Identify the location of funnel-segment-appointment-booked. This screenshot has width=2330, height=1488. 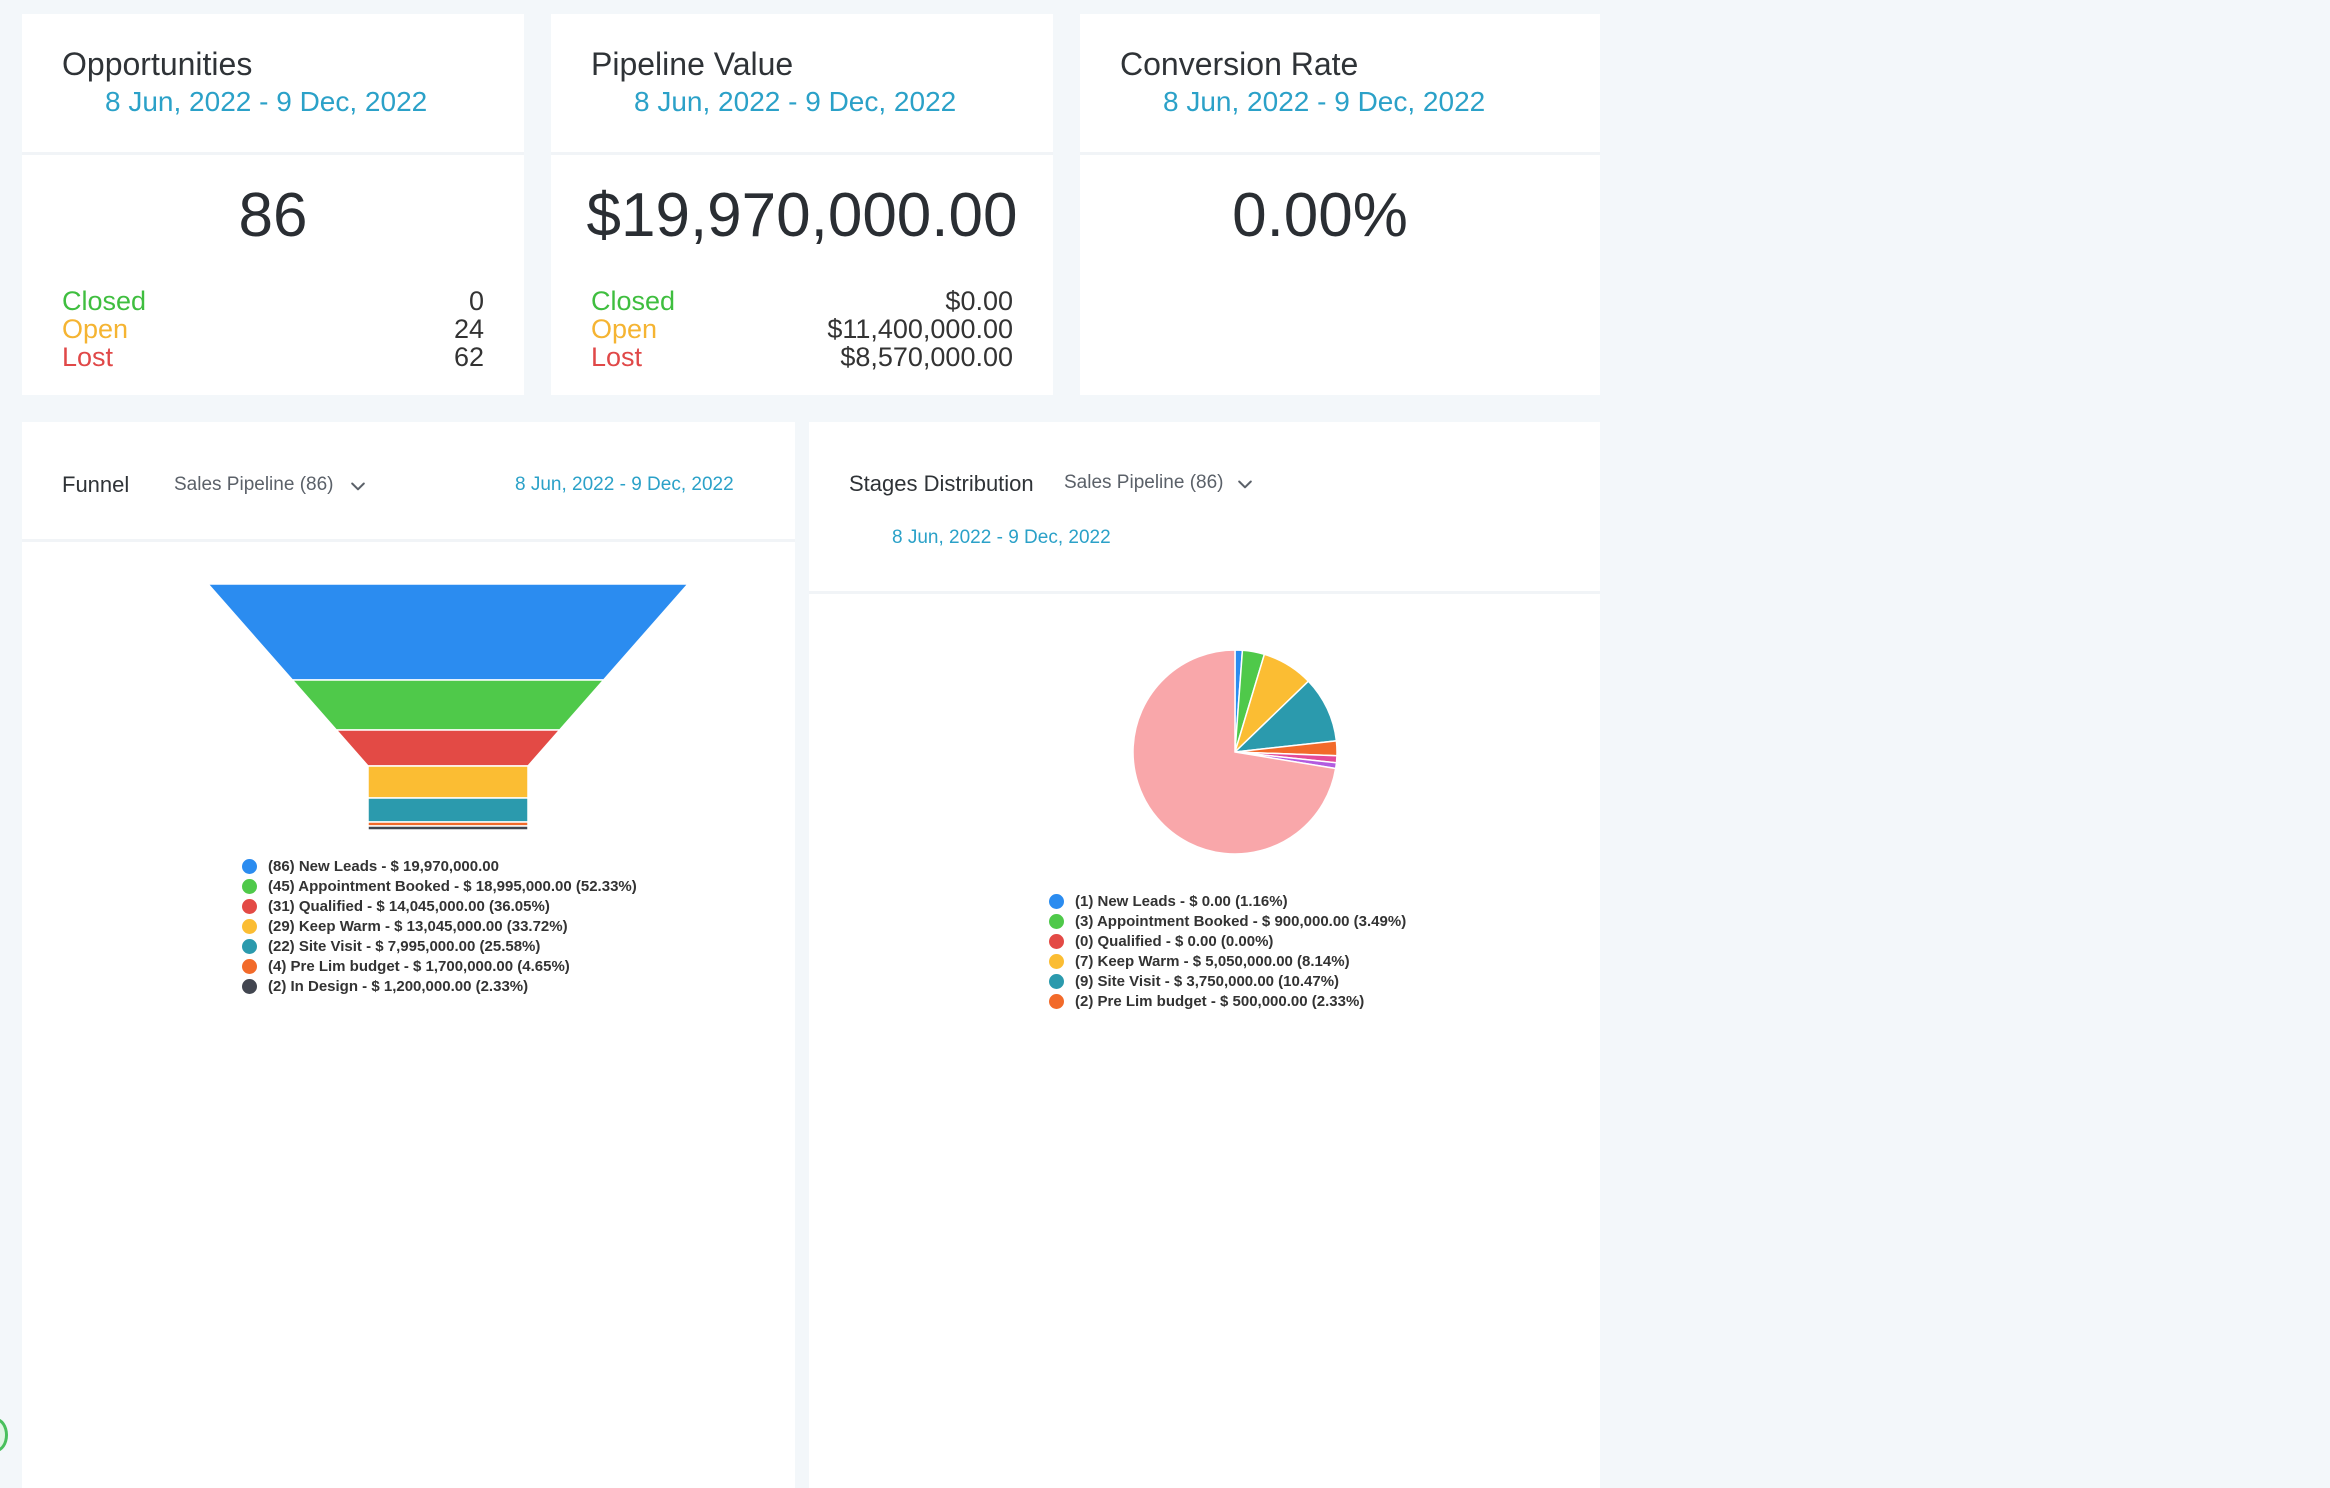
(448, 705).